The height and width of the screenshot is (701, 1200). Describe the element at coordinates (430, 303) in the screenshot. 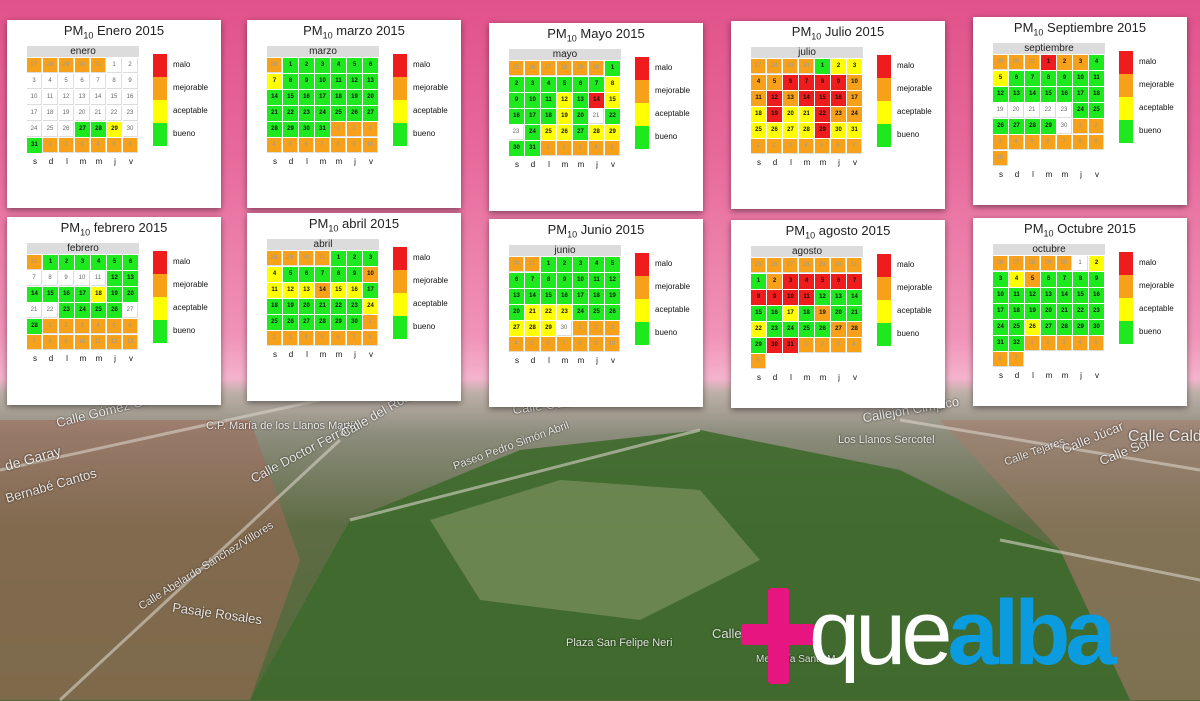

I see `legend-label: aceptable` at that location.